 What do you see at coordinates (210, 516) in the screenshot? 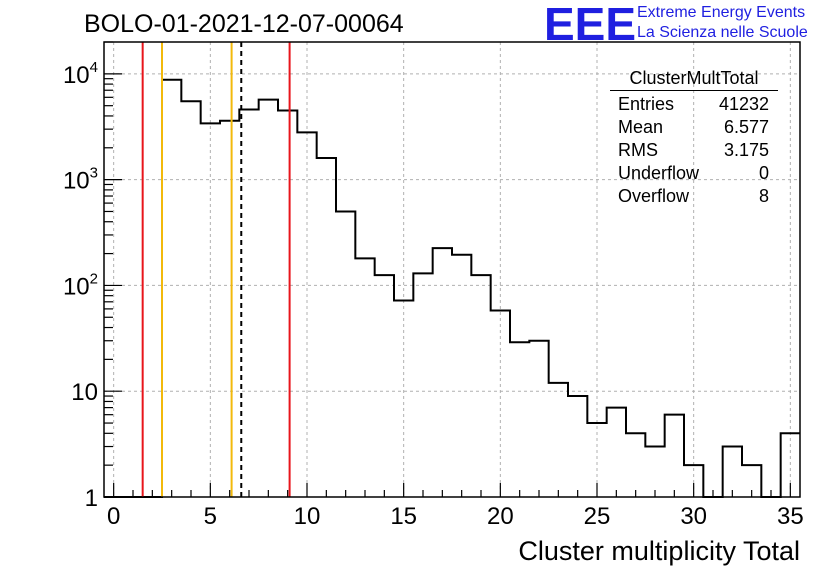
I see `x-tick-label: 5` at bounding box center [210, 516].